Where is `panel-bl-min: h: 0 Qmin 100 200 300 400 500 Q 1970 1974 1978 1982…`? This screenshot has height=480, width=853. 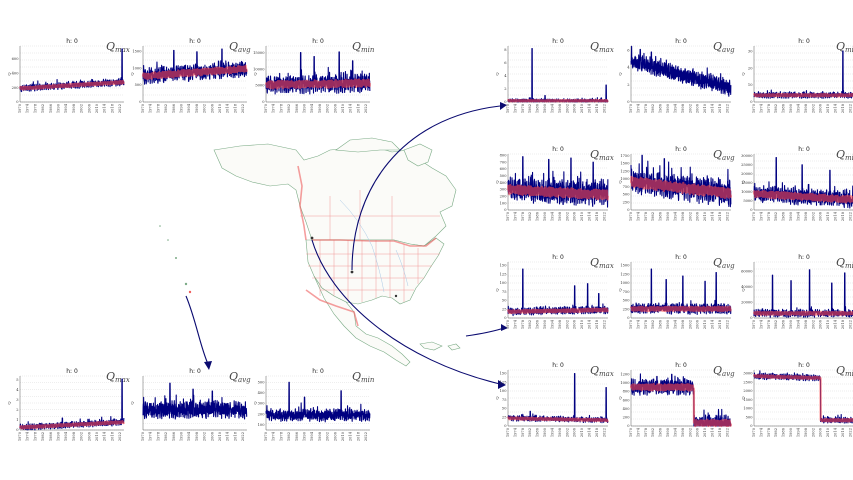 panel-bl-min: h: 0 Qmin 100 200 300 400 500 Q 1970 1974 1978 1982… is located at coordinates (314, 404).